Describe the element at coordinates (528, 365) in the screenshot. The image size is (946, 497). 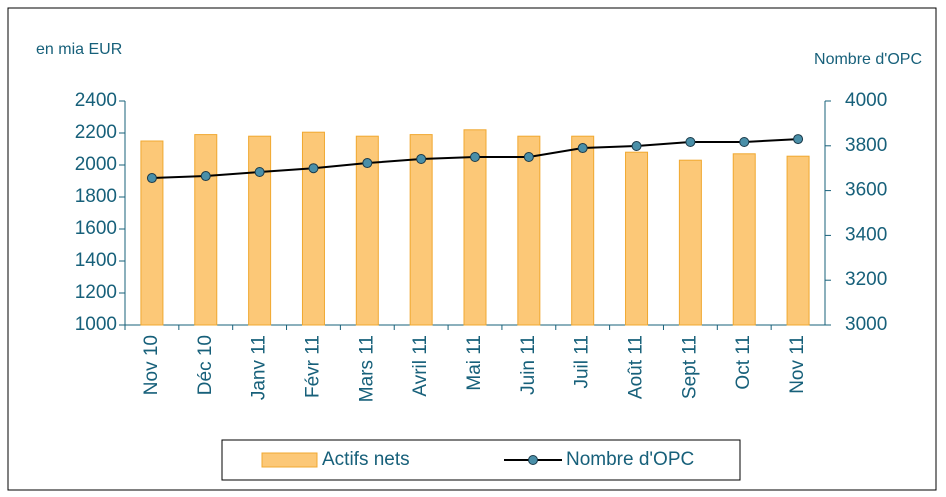
I see `x-tick-label: Juin 11` at that location.